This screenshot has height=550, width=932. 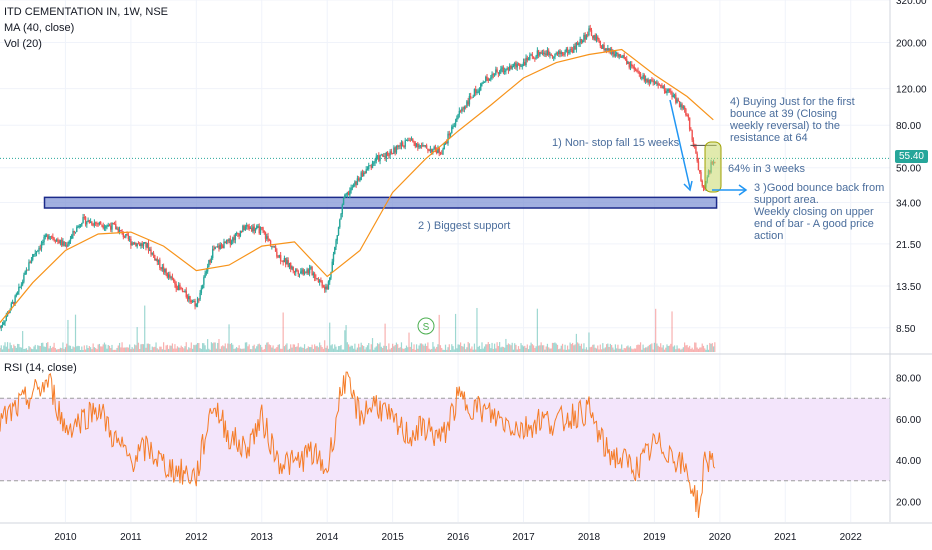 I want to click on rsi-legend: RSI (14, close), so click(x=40, y=368).